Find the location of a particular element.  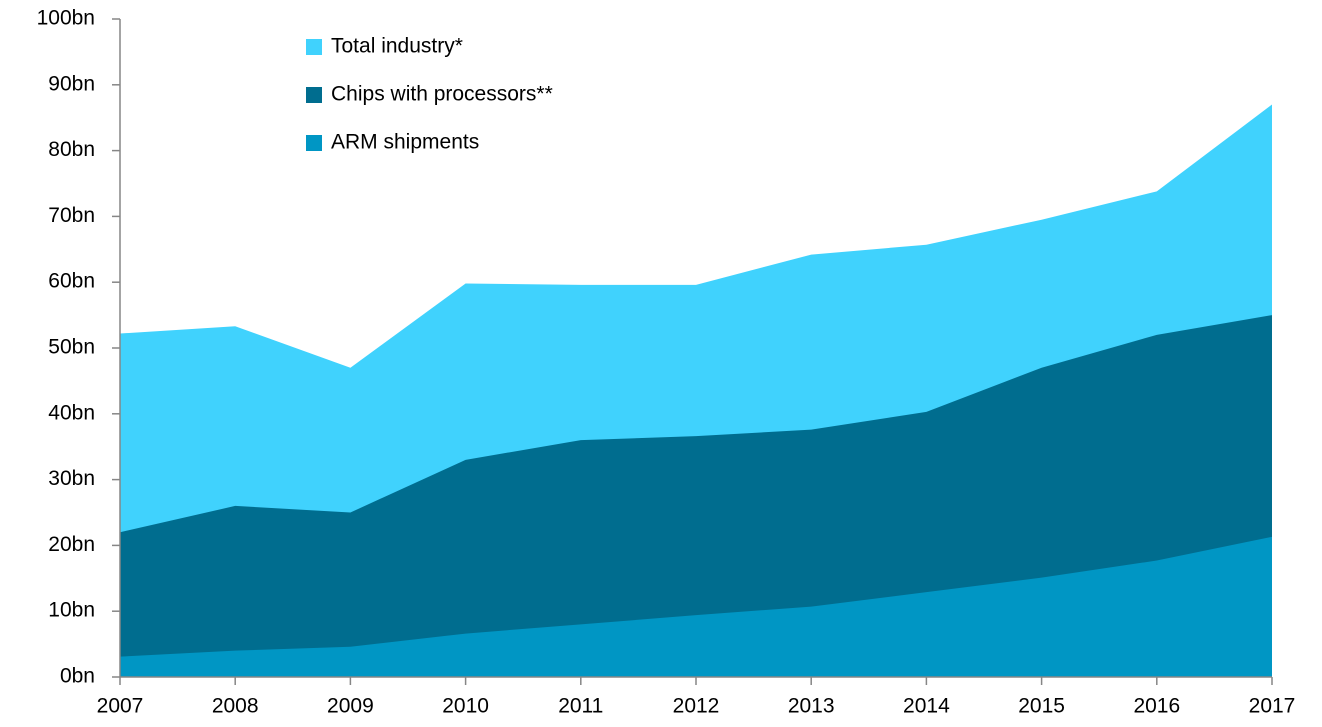

legend-label: ARM shipments is located at coordinates (405, 142).